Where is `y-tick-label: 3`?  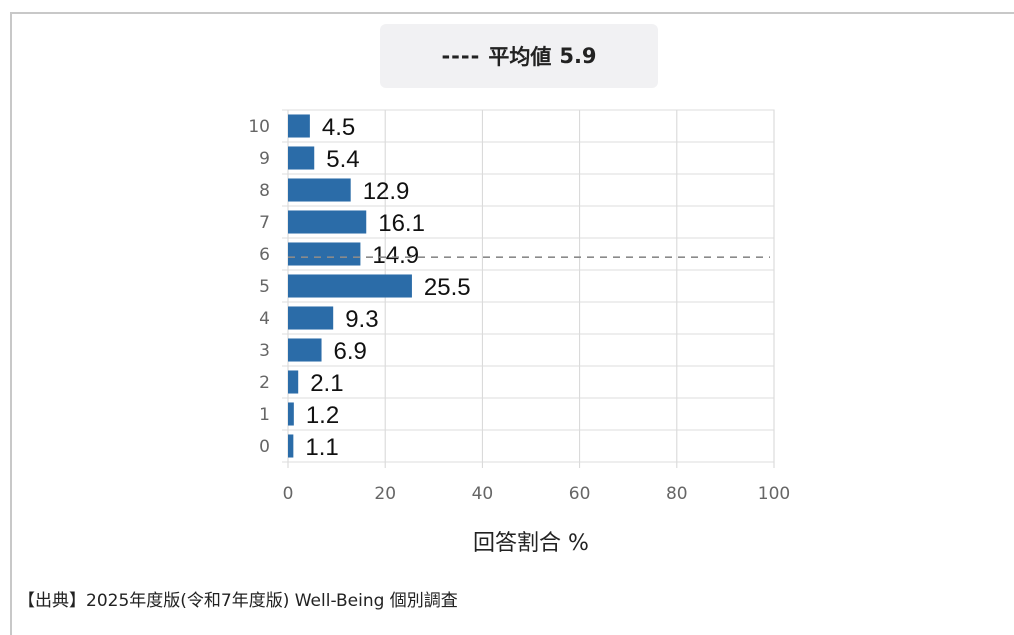
y-tick-label: 3 is located at coordinates (264, 351).